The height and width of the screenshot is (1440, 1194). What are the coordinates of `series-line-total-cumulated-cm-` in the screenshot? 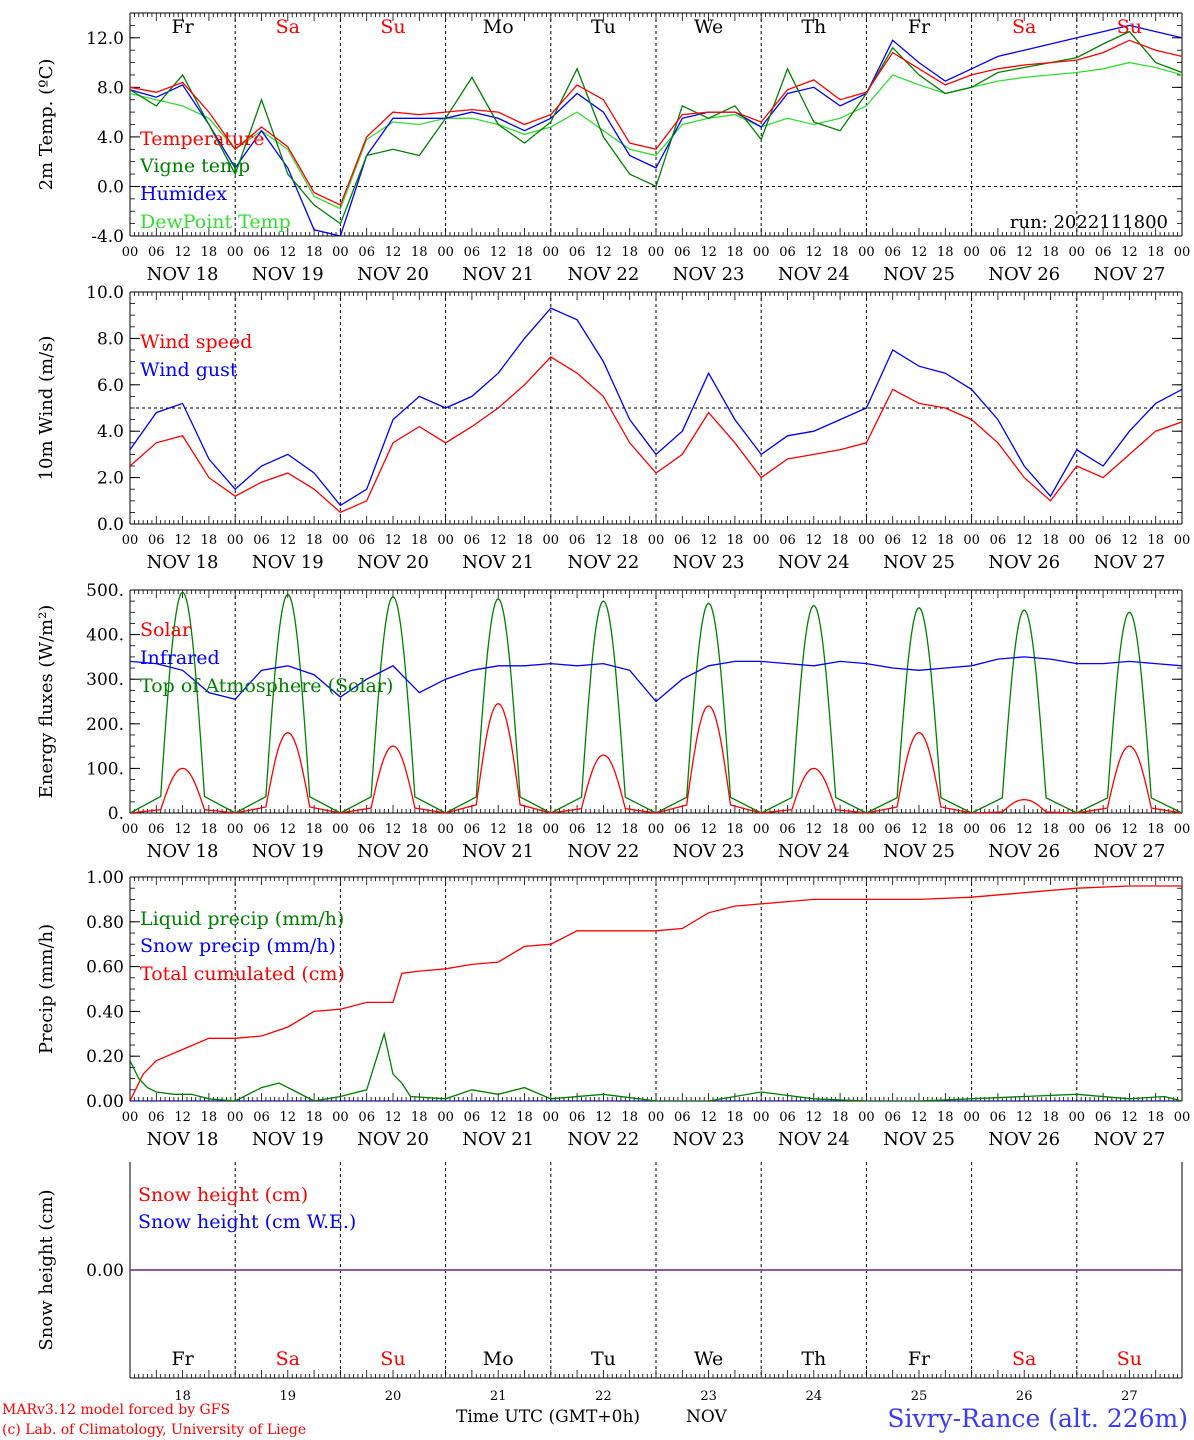 It's located at (656, 993).